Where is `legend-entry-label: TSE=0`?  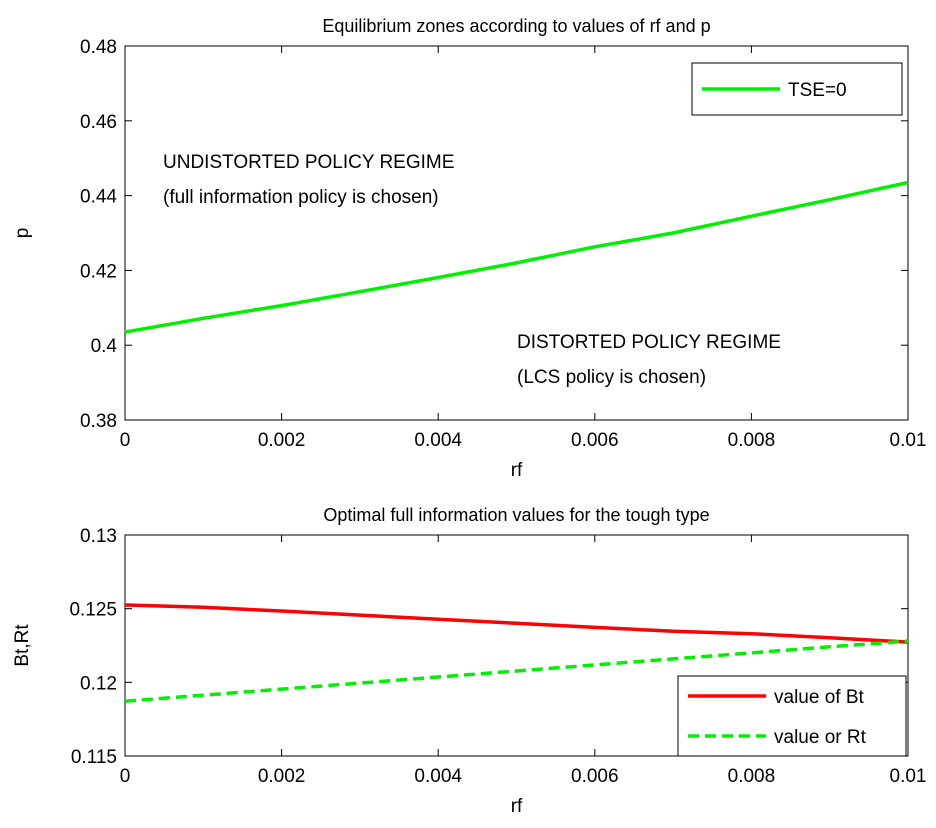
legend-entry-label: TSE=0 is located at coordinates (817, 90).